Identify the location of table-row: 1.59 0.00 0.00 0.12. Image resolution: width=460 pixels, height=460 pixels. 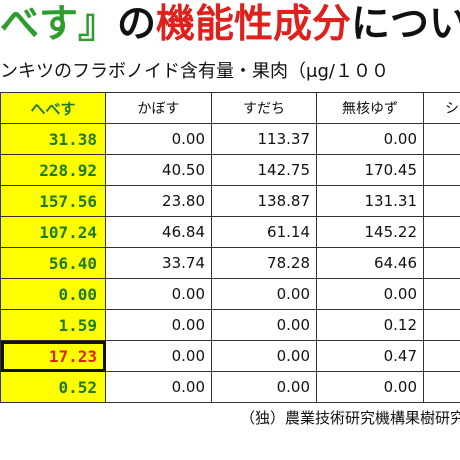
(230, 325).